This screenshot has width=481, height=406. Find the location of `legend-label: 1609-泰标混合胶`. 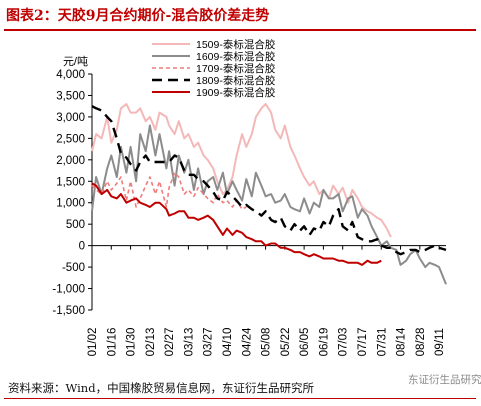

legend-label: 1609-泰标混合胶 is located at coordinates (236, 56).